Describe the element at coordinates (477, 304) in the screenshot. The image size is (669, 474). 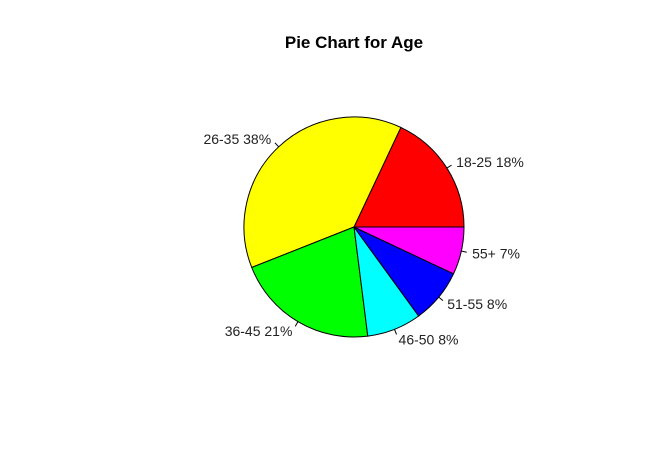
I see `slice-label: 51-55 8%` at that location.